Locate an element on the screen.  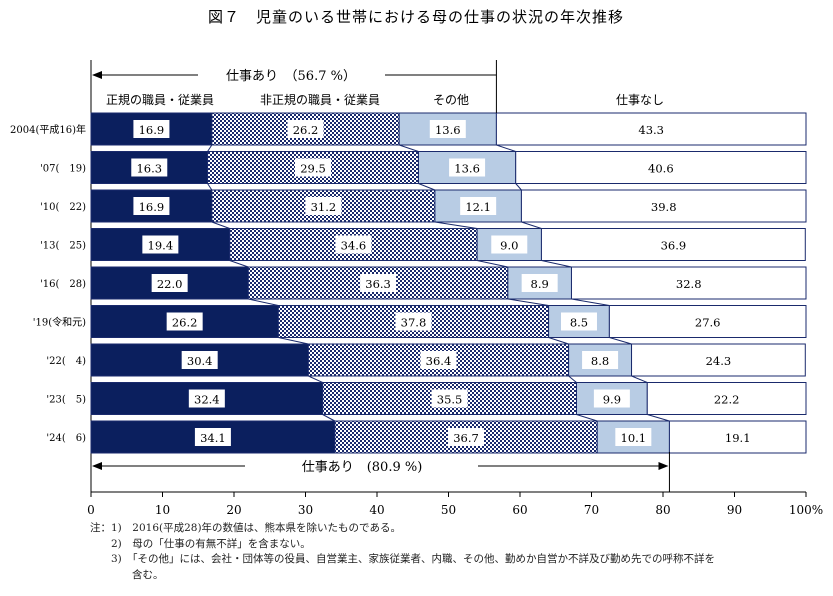
x-tick-label: 100% is located at coordinates (806, 510).